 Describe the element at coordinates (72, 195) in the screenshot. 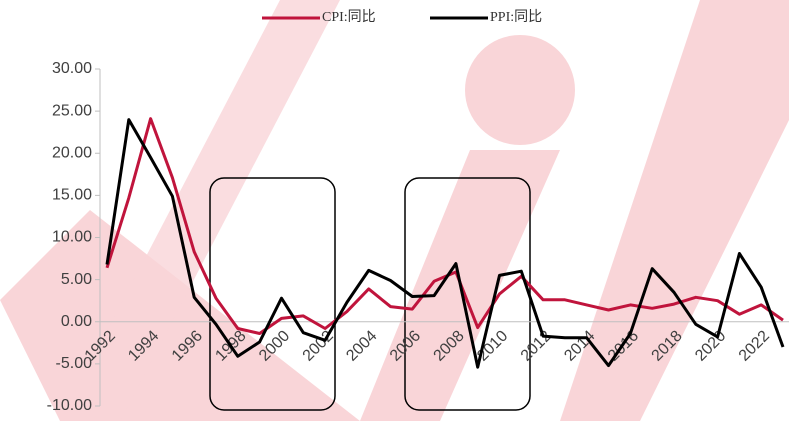

I see `y-tick-label: 15.00` at that location.